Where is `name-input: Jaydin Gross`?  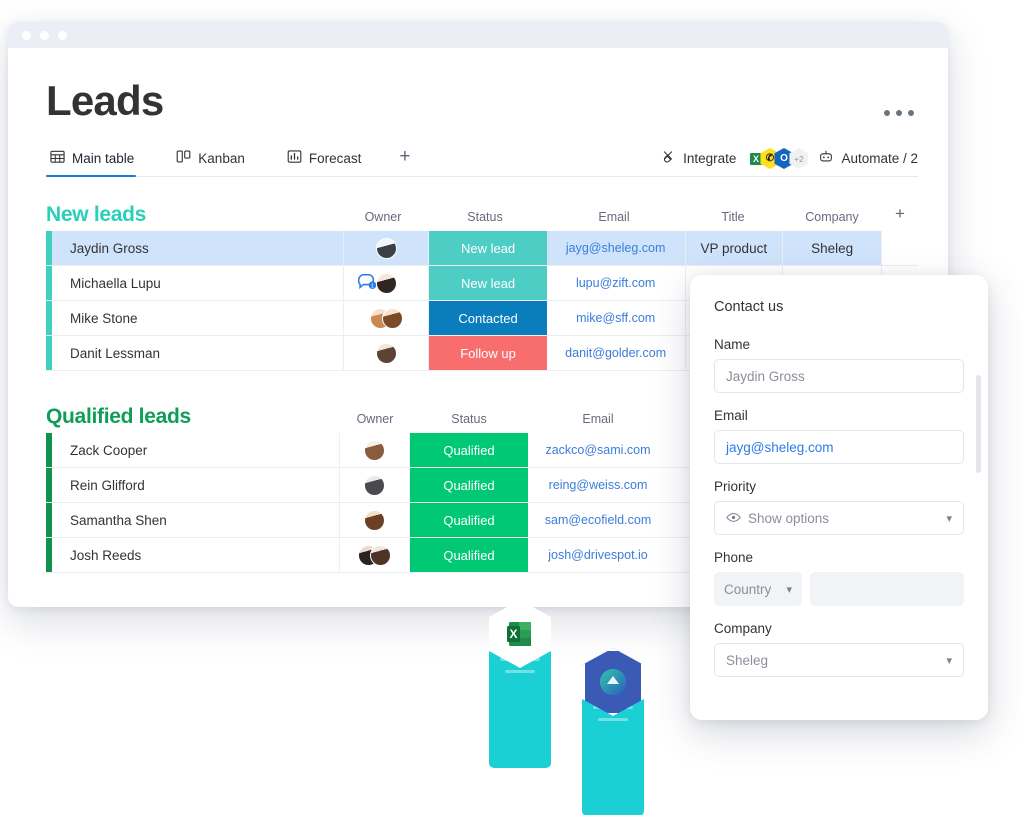
name-input: Jaydin Gross is located at coordinates (839, 376).